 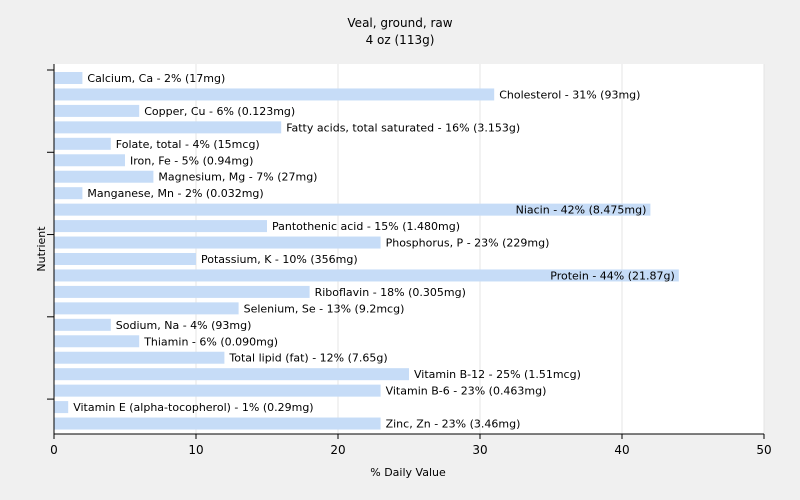 What do you see at coordinates (279, 259) in the screenshot?
I see `bar-label: Potassium, K - 10% (356mg)` at bounding box center [279, 259].